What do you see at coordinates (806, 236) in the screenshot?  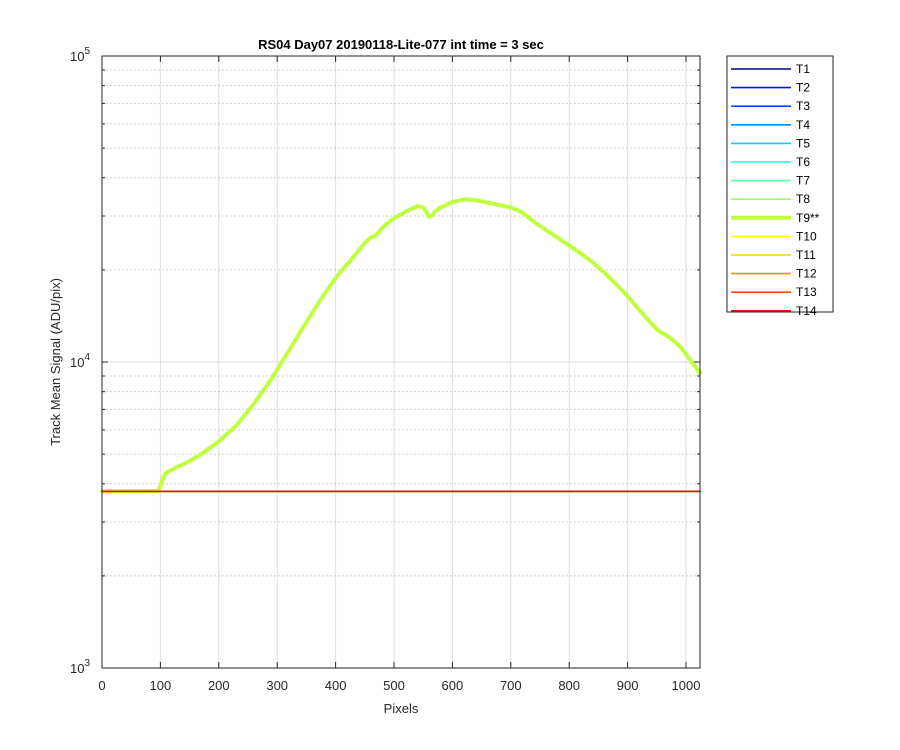 I see `legend-label: T10` at bounding box center [806, 236].